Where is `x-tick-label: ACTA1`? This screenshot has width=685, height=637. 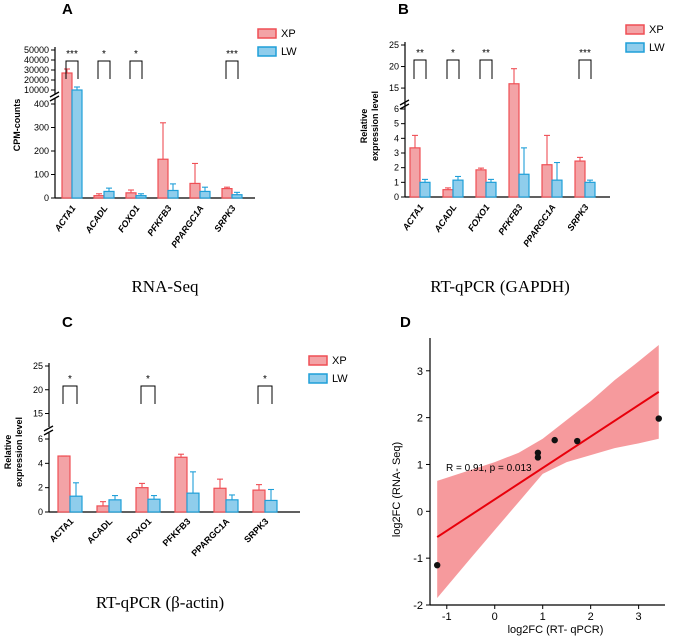 x-tick-label: ACTA1 is located at coordinates (413, 217).